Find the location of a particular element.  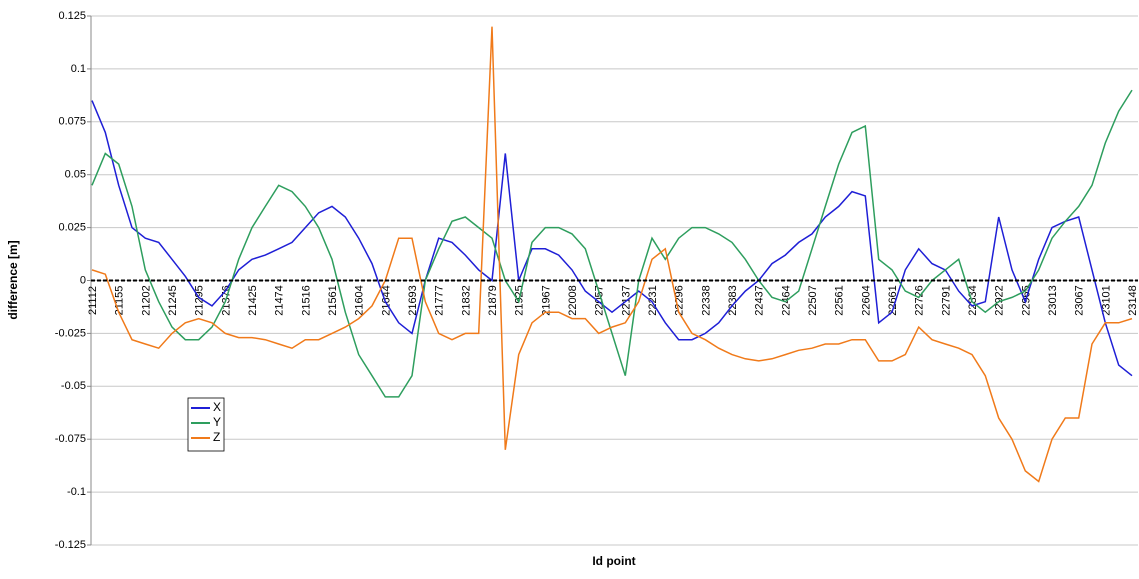

y-tick-label: -0.075 is located at coordinates (70, 439).